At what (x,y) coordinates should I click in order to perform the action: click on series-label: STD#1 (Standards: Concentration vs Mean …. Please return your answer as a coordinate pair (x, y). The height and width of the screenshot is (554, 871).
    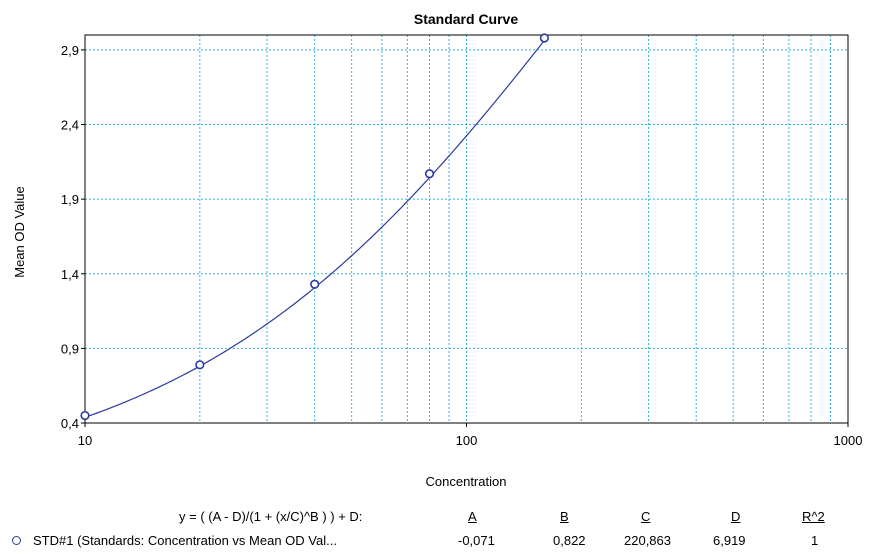
    Looking at the image, I should click on (185, 540).